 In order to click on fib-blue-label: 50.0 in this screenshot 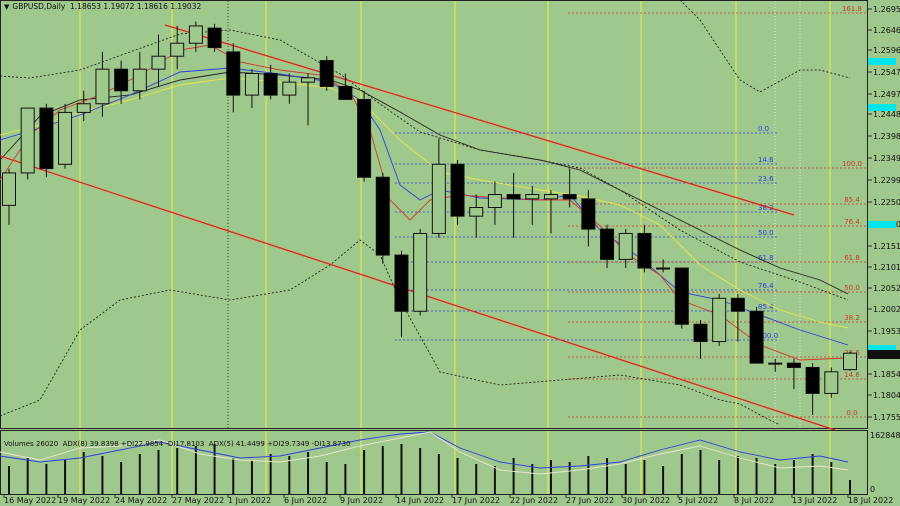, I will do `click(766, 233)`.